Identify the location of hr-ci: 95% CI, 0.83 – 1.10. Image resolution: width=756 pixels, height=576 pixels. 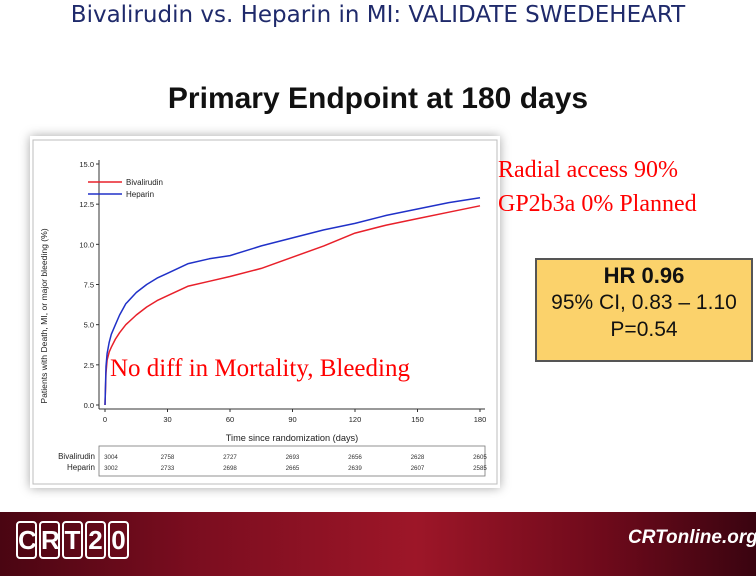
(644, 302).